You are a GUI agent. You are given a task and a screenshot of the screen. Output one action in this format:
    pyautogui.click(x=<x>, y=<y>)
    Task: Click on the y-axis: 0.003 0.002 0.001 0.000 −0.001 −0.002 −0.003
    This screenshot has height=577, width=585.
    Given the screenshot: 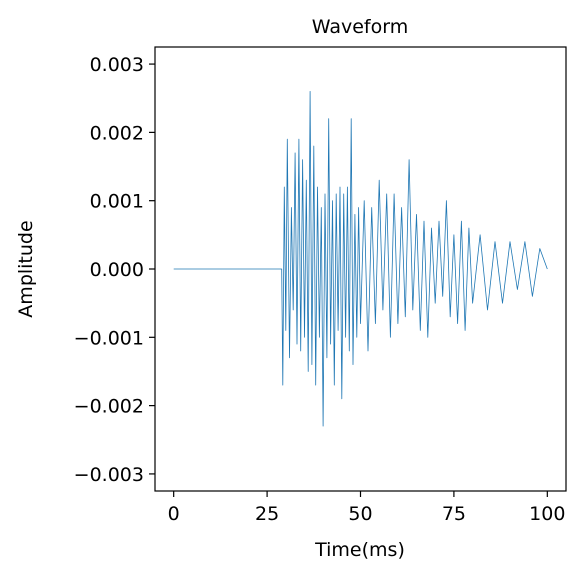 What is the action you would take?
    pyautogui.click(x=114, y=270)
    